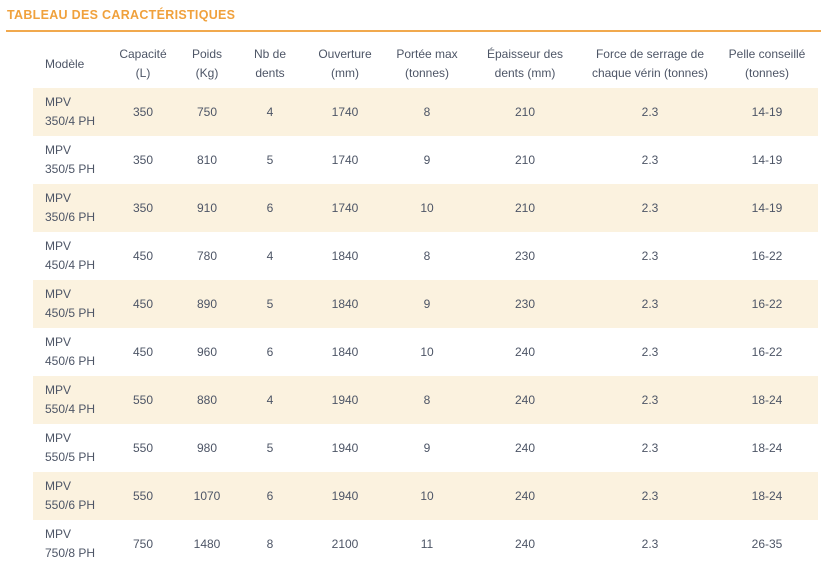 This screenshot has width=821, height=578. Describe the element at coordinates (143, 63) in the screenshot. I see `column-header: Capacité (L)` at that location.